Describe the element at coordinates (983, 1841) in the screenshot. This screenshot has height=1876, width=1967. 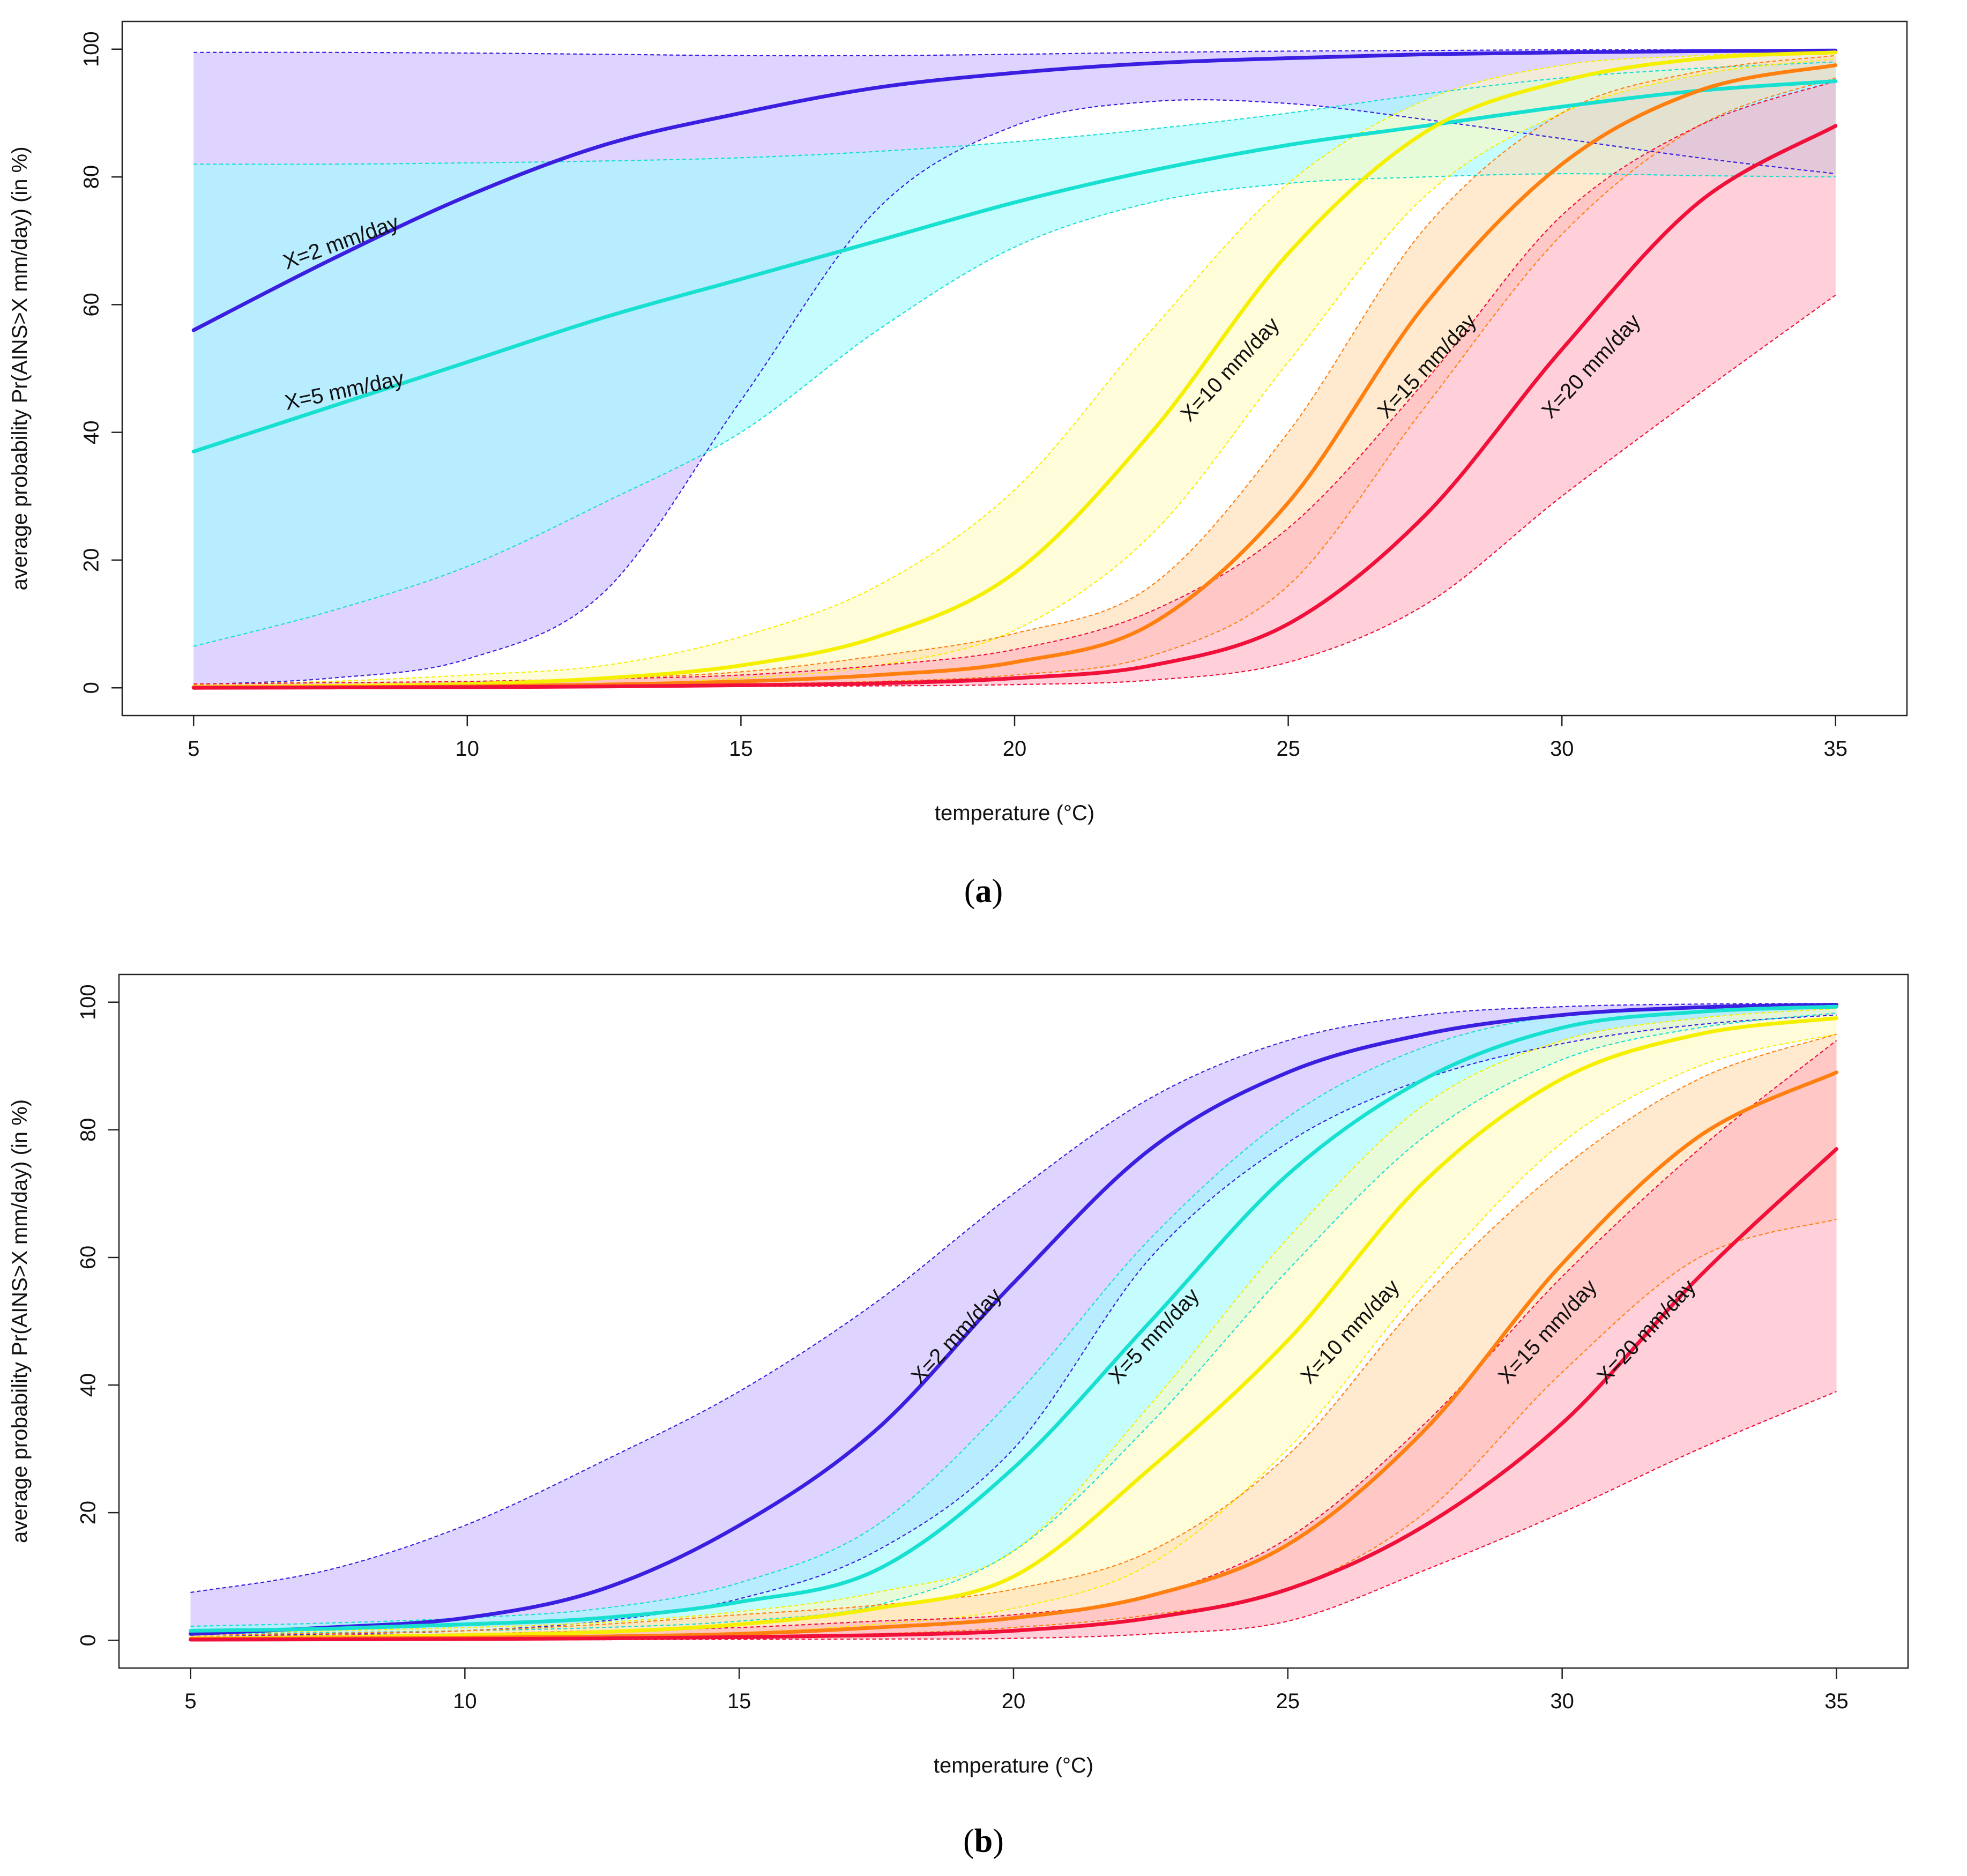
I see `panel-label-b: (b)` at that location.